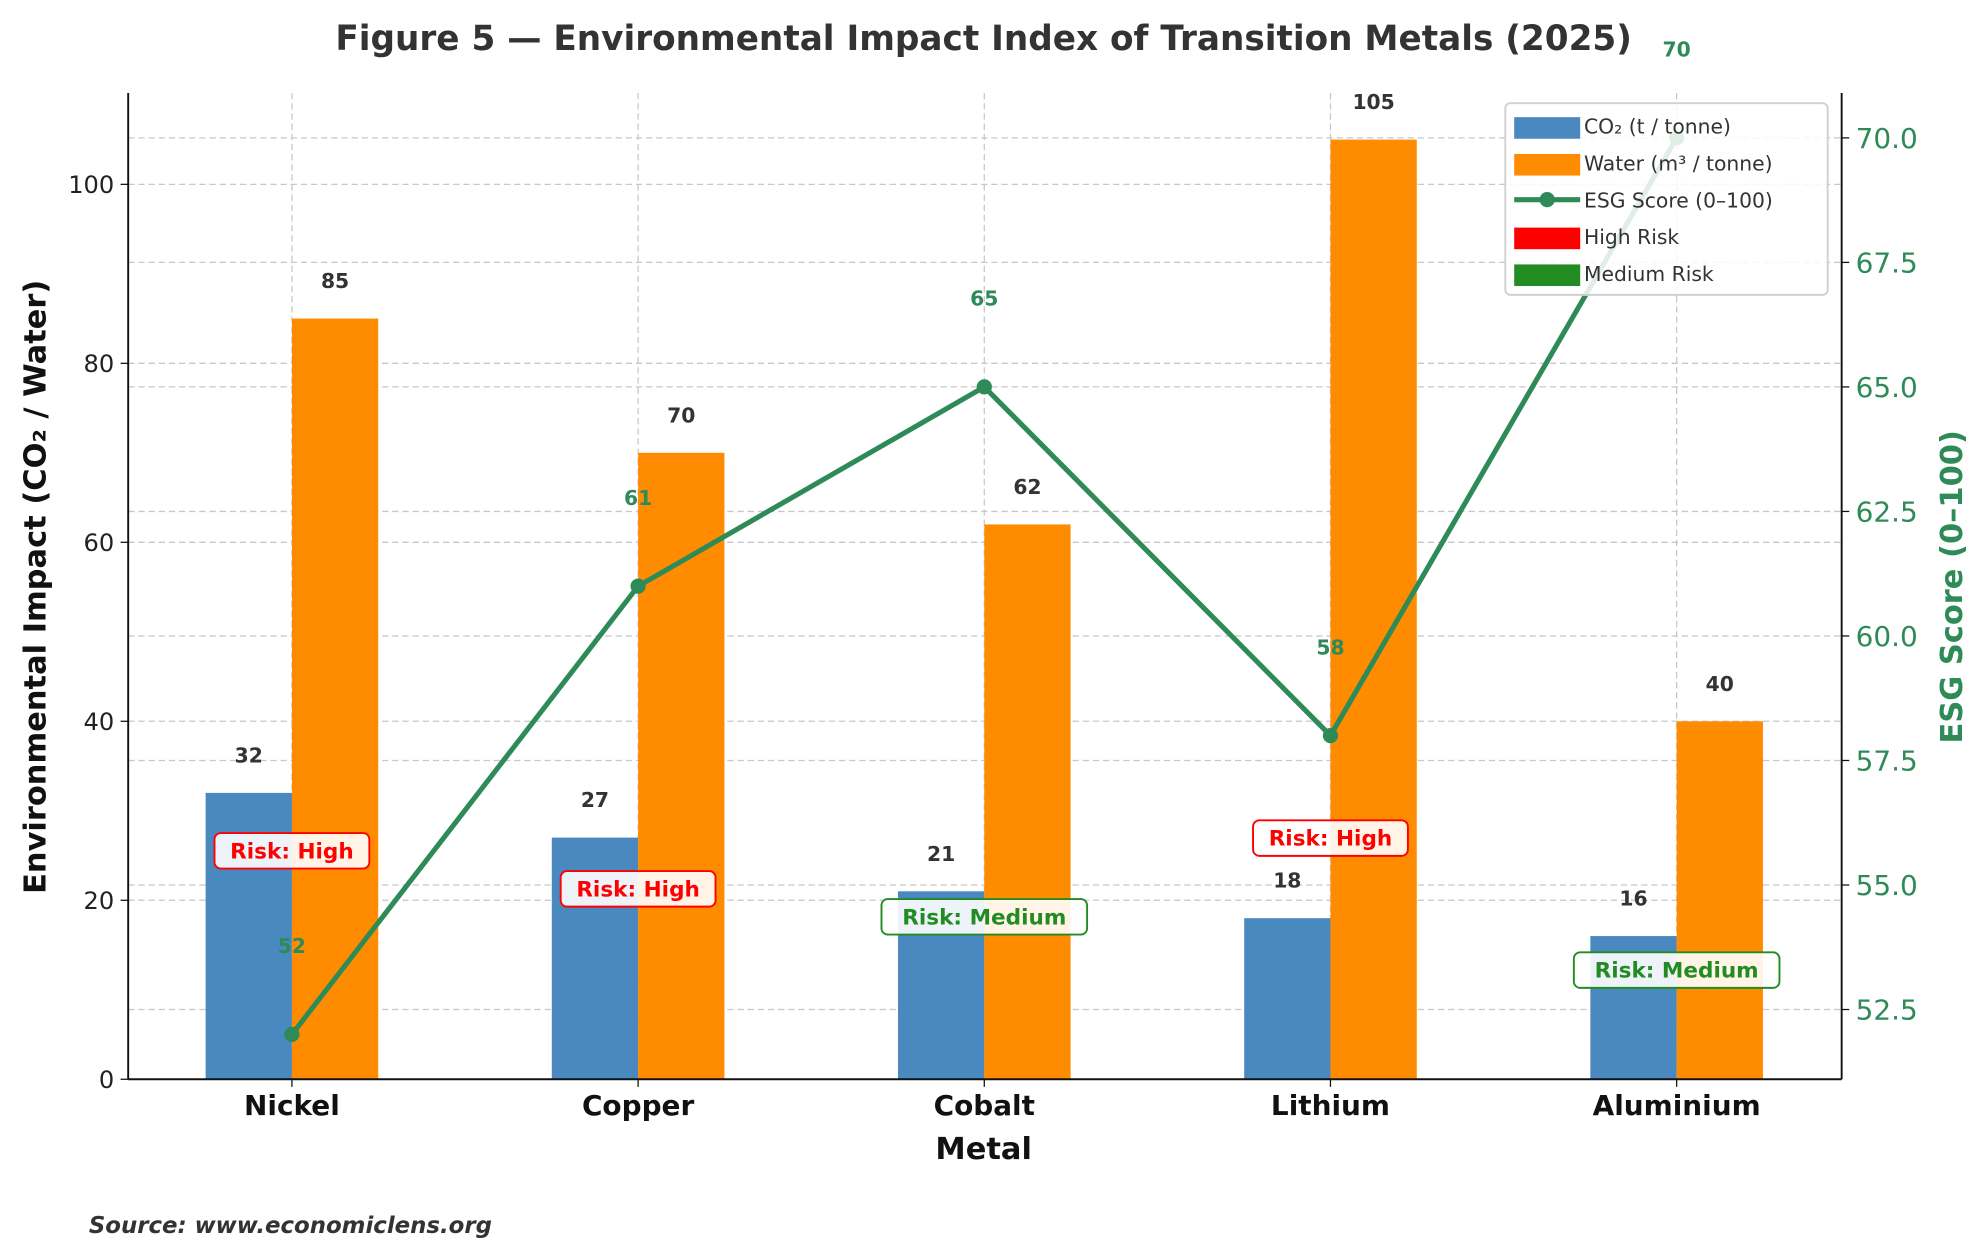 Image resolution: width=1980 pixels, height=1251 pixels. Describe the element at coordinates (1287, 999) in the screenshot. I see `bar-co2` at that location.